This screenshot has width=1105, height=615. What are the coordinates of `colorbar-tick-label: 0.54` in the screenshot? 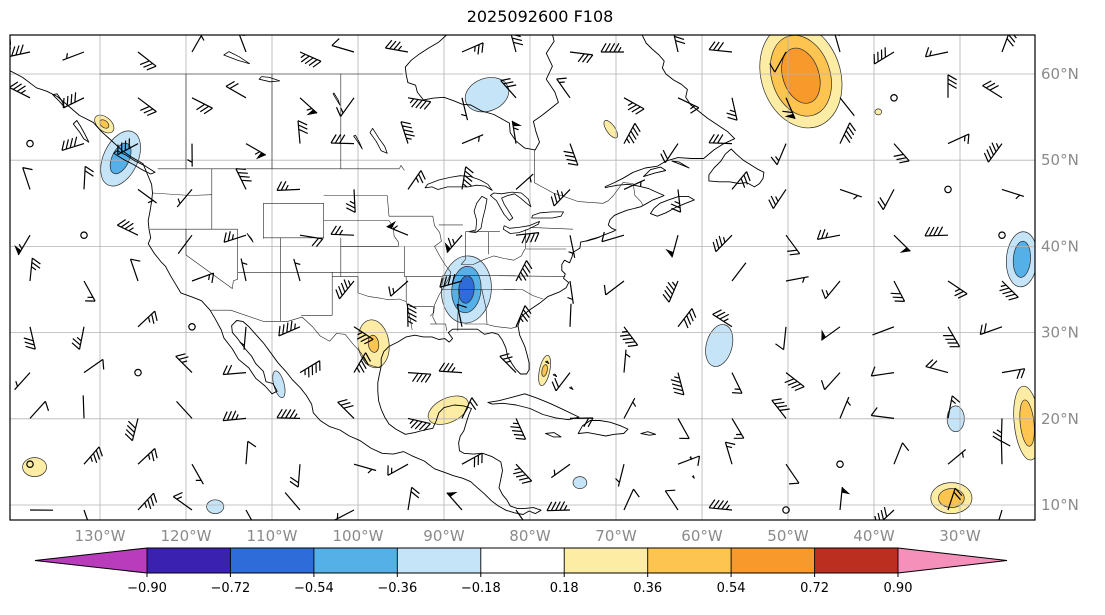 It's located at (731, 588).